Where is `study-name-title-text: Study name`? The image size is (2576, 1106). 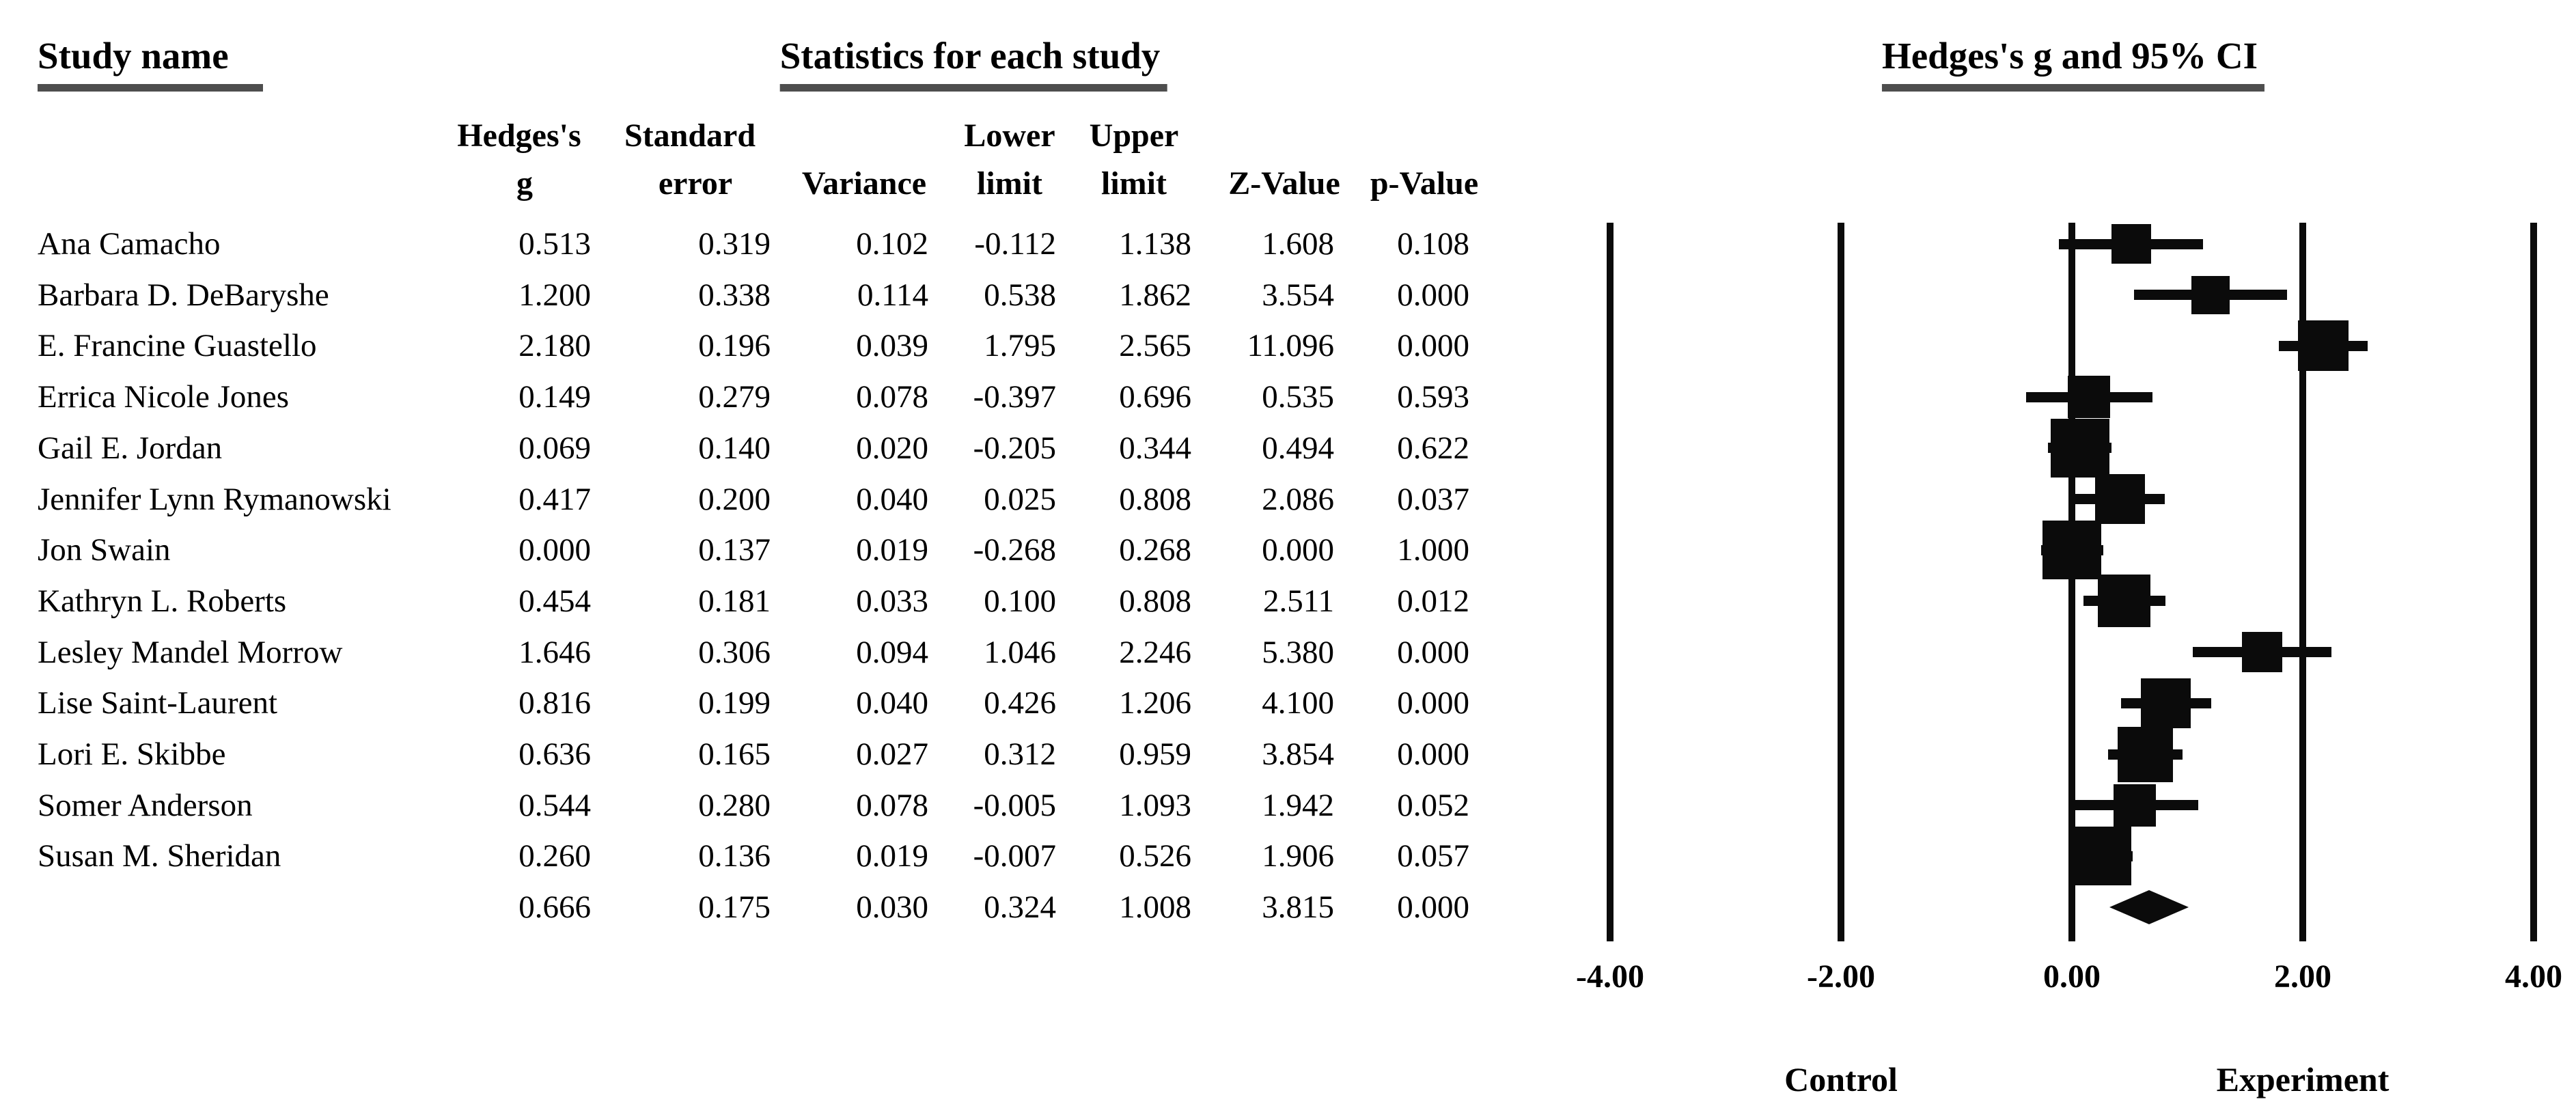 study-name-title-text: Study name is located at coordinates (151, 63).